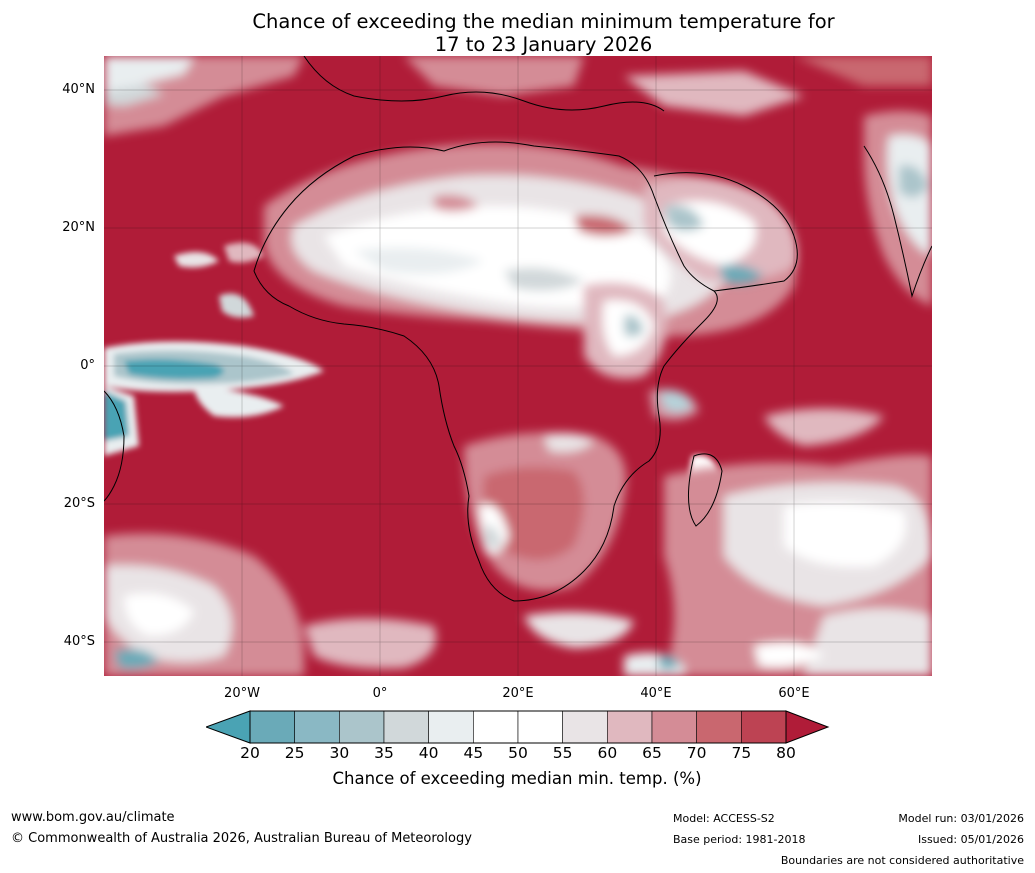 This screenshot has width=1035, height=873. I want to click on east-africa-field, so click(641, 351).